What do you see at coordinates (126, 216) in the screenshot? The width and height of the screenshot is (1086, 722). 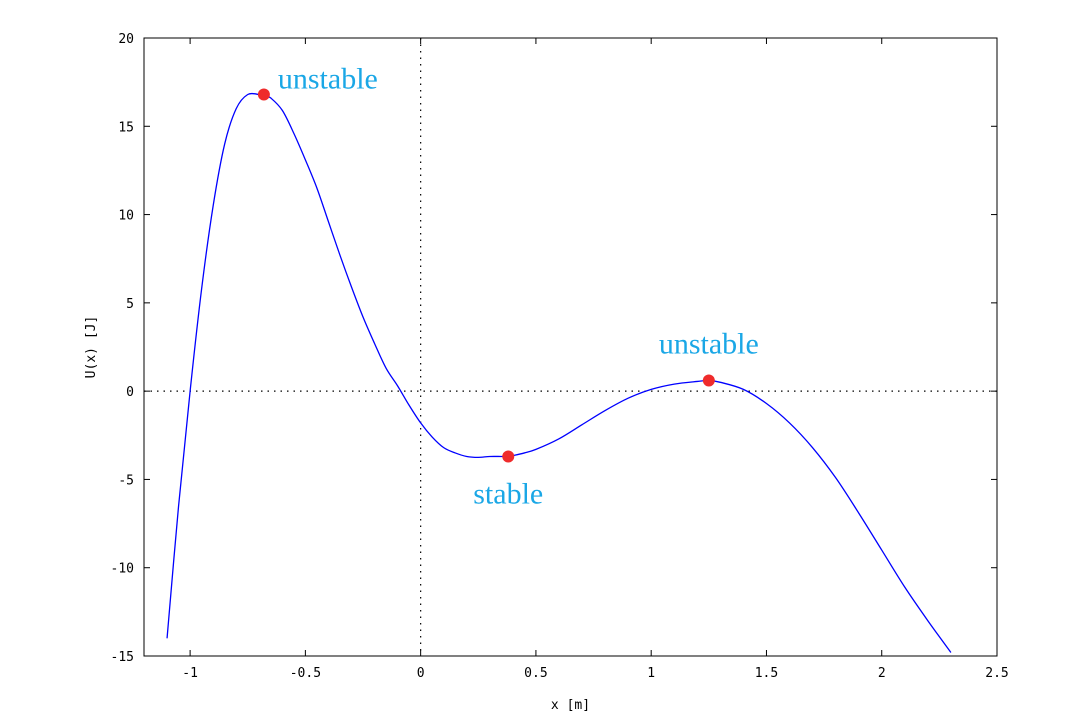 I see `y-tick-label: 10` at bounding box center [126, 216].